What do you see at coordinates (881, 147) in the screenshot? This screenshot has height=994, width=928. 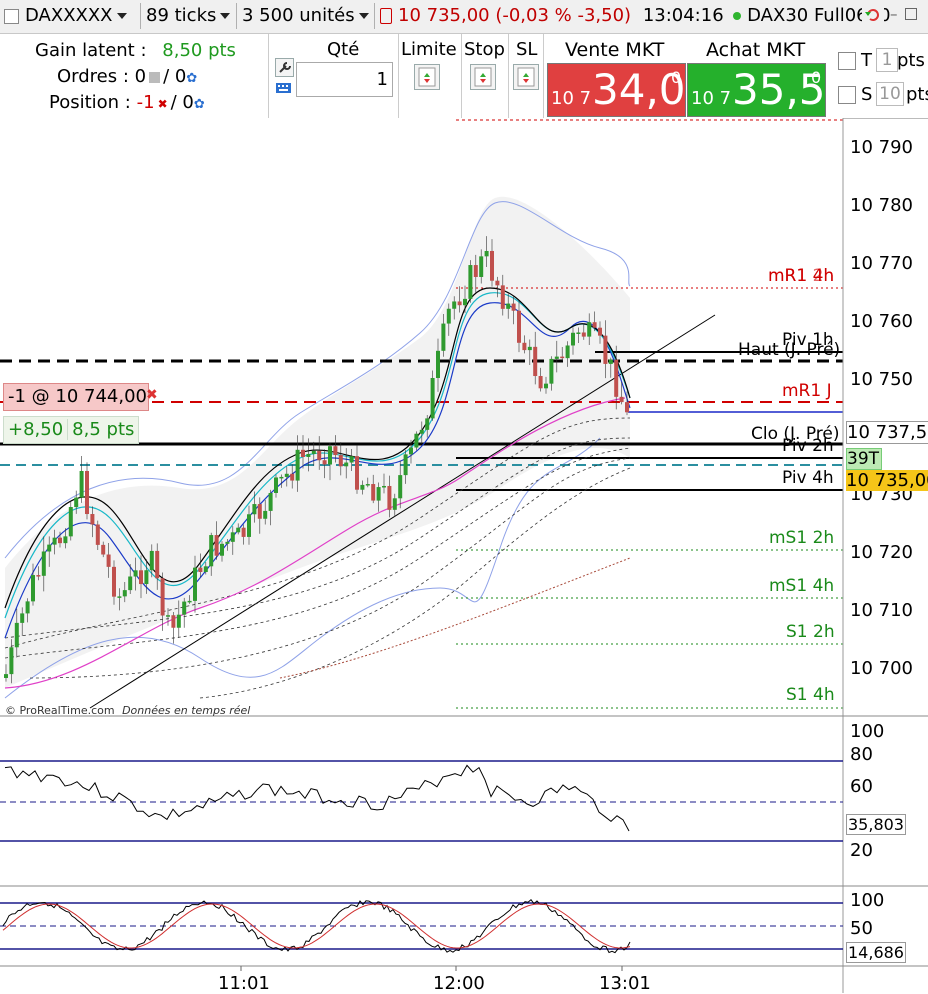 I see `y-axis-label: 10 790` at bounding box center [881, 147].